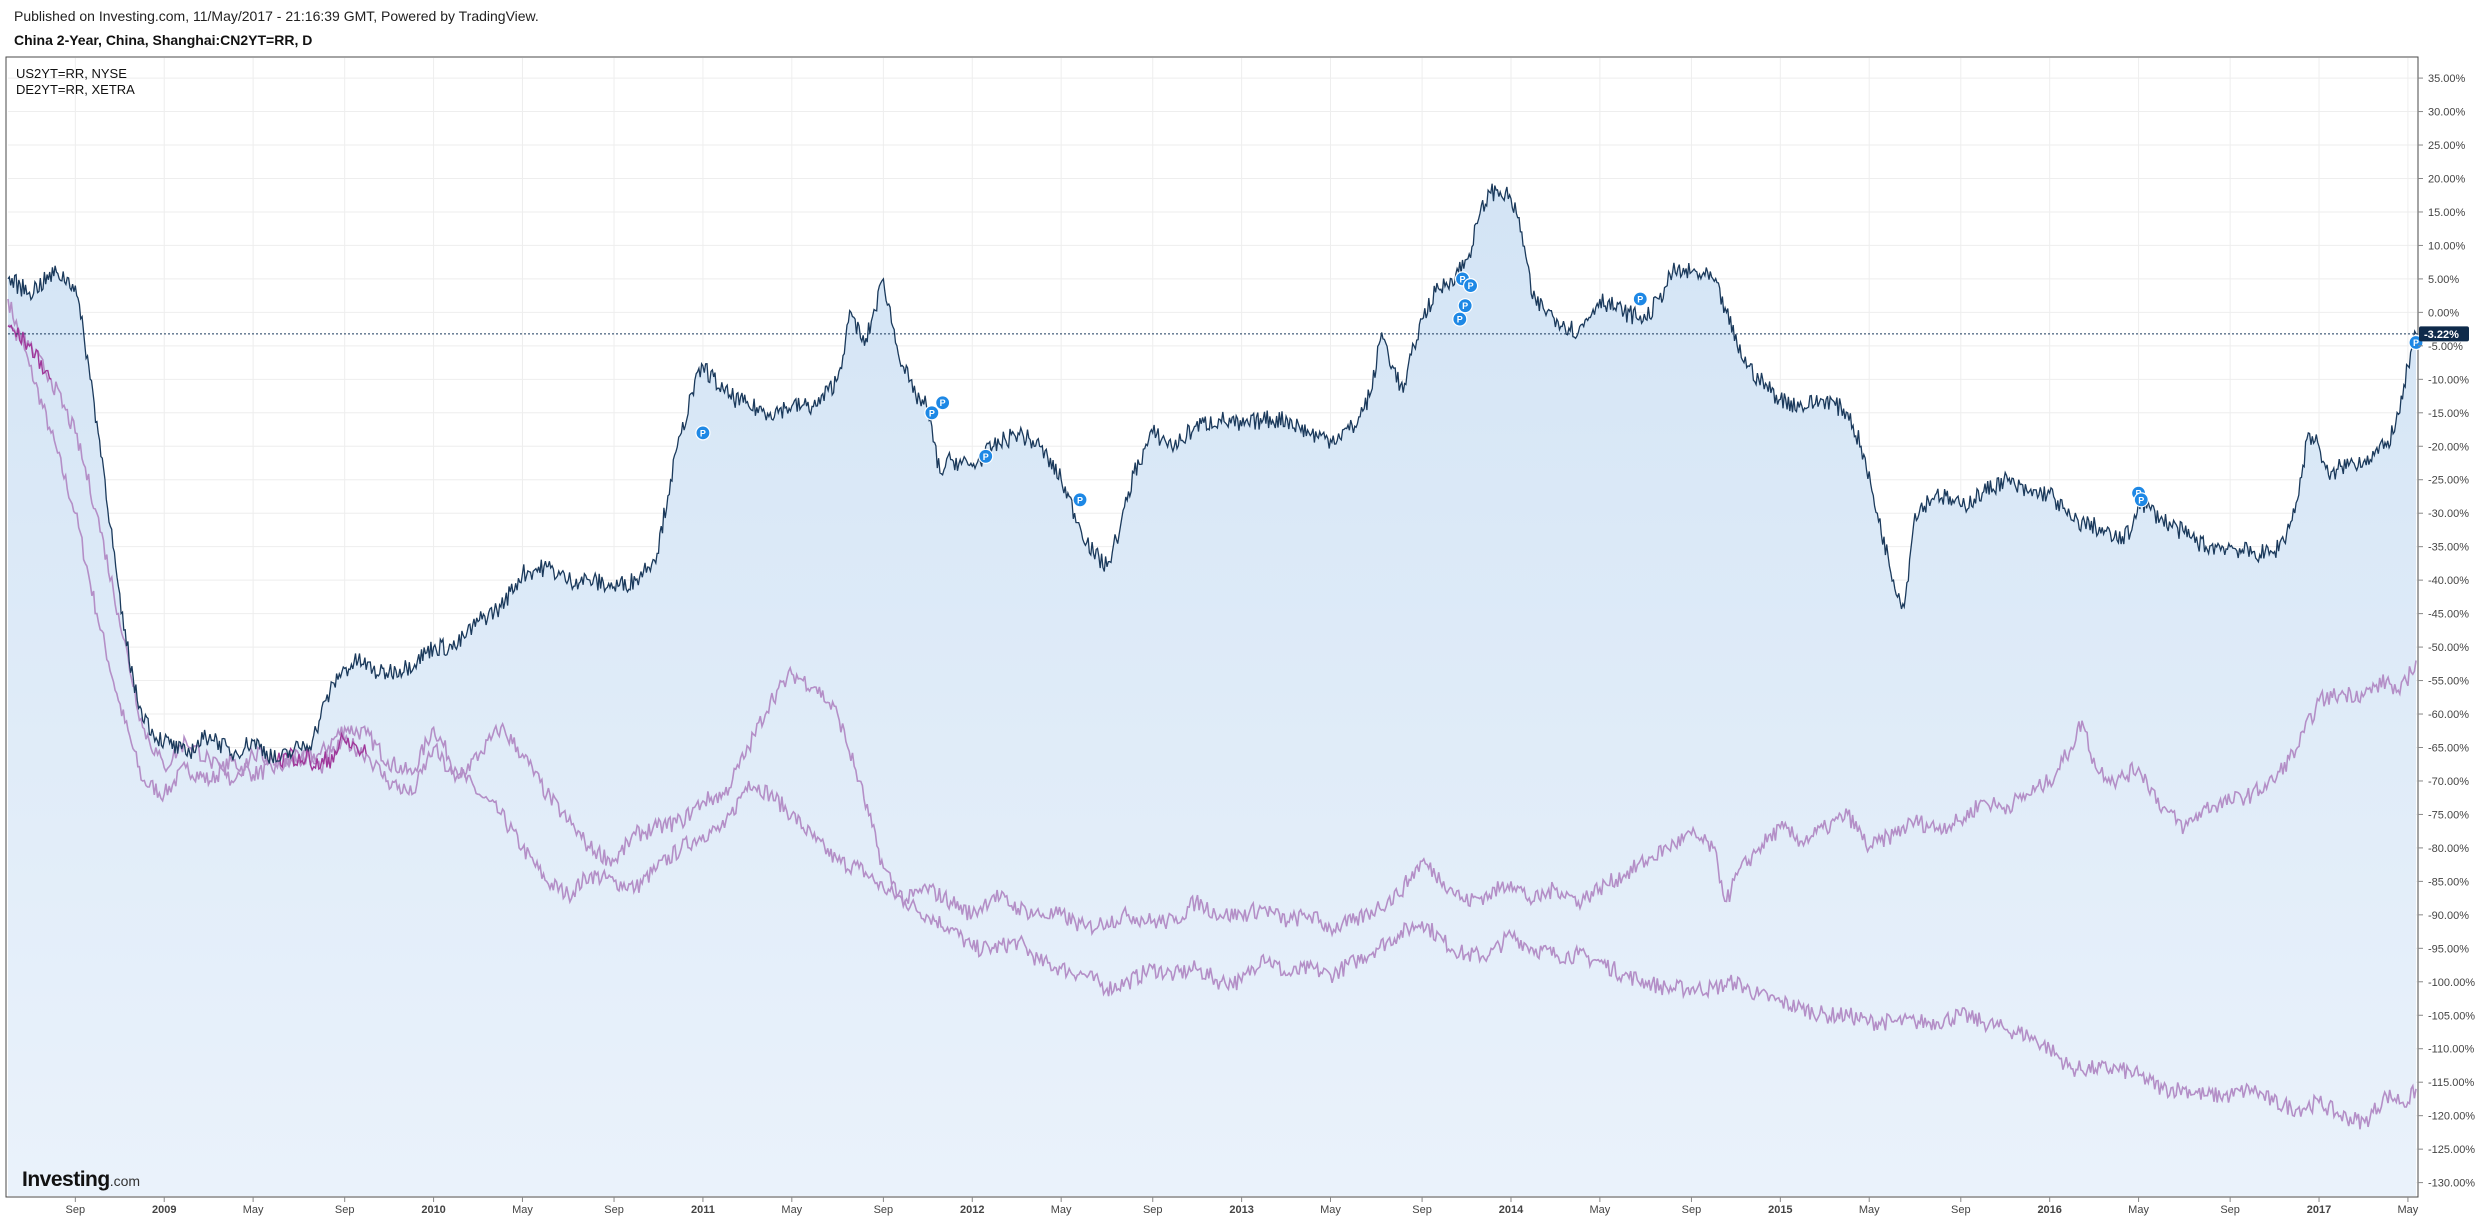 This screenshot has height=1222, width=2487. Describe the element at coordinates (2448, 882) in the screenshot. I see `y-tick-label: -85.00%` at that location.